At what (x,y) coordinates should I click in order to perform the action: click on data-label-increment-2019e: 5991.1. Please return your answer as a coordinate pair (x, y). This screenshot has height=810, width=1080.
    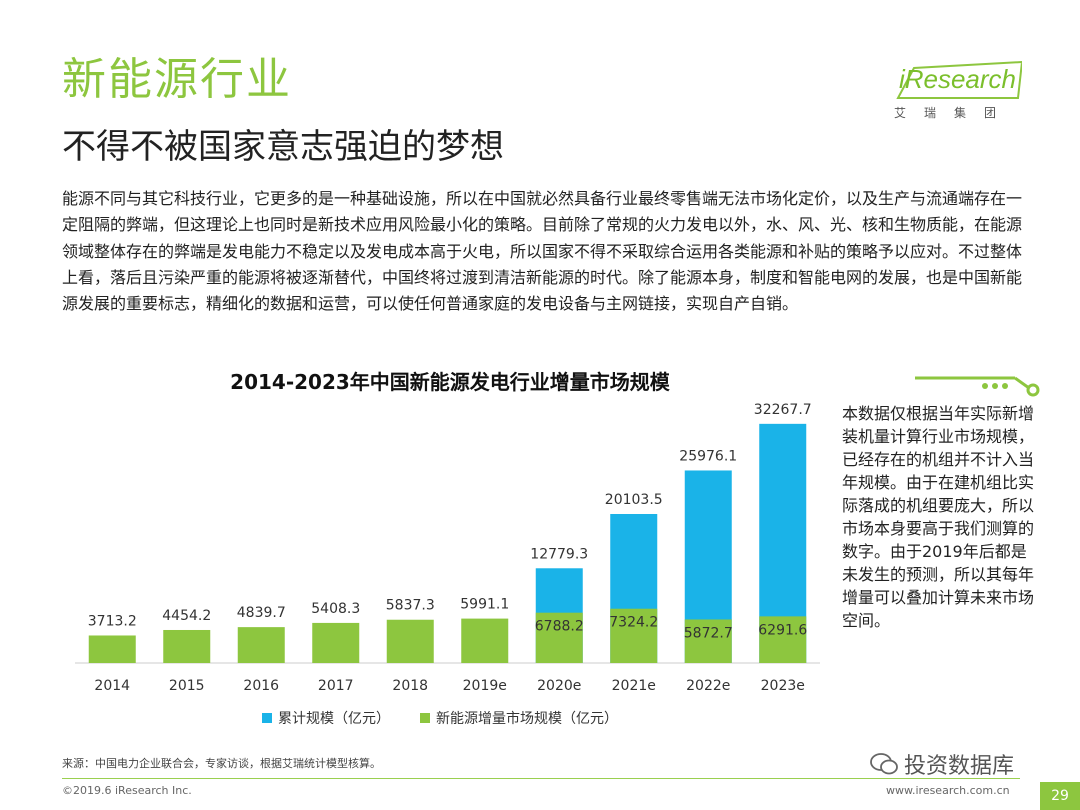
    Looking at the image, I should click on (484, 605).